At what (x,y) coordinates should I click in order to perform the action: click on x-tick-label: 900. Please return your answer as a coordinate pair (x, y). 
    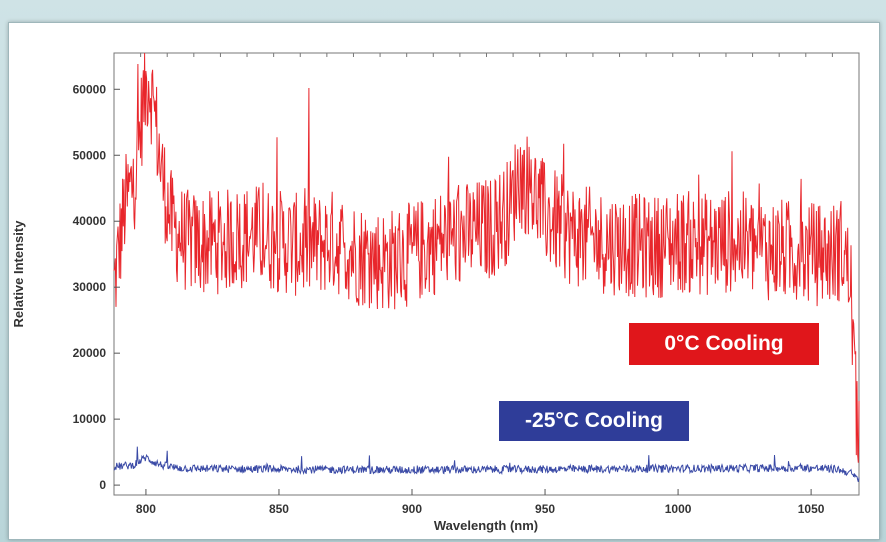
    Looking at the image, I should click on (412, 509).